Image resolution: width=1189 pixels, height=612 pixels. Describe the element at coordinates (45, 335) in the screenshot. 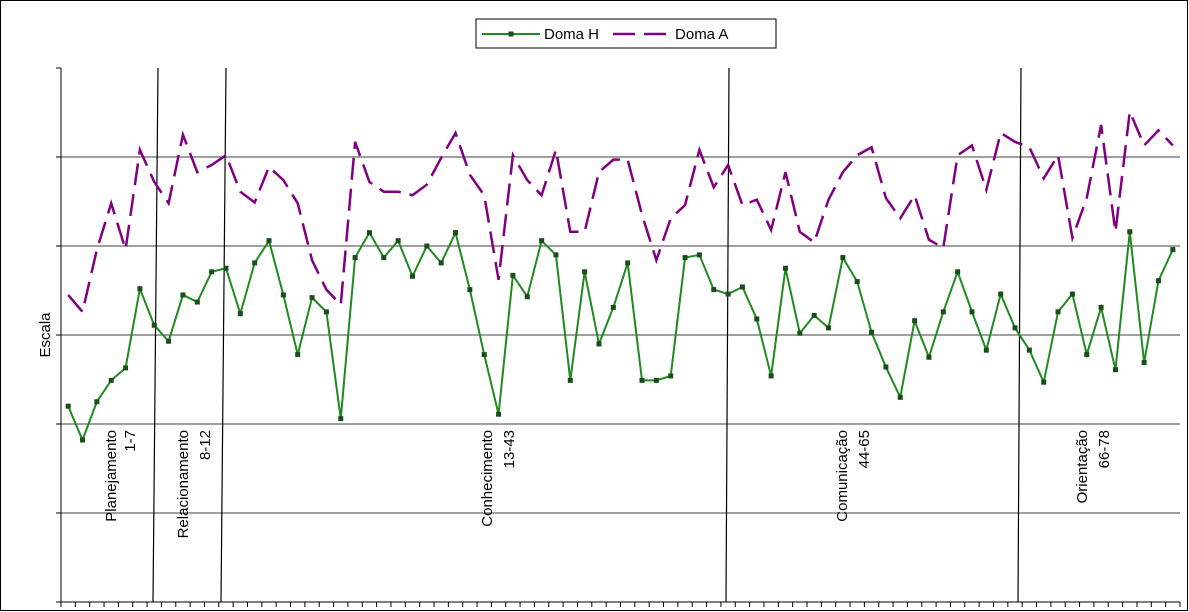

I see `y-axis-label: Escala` at that location.